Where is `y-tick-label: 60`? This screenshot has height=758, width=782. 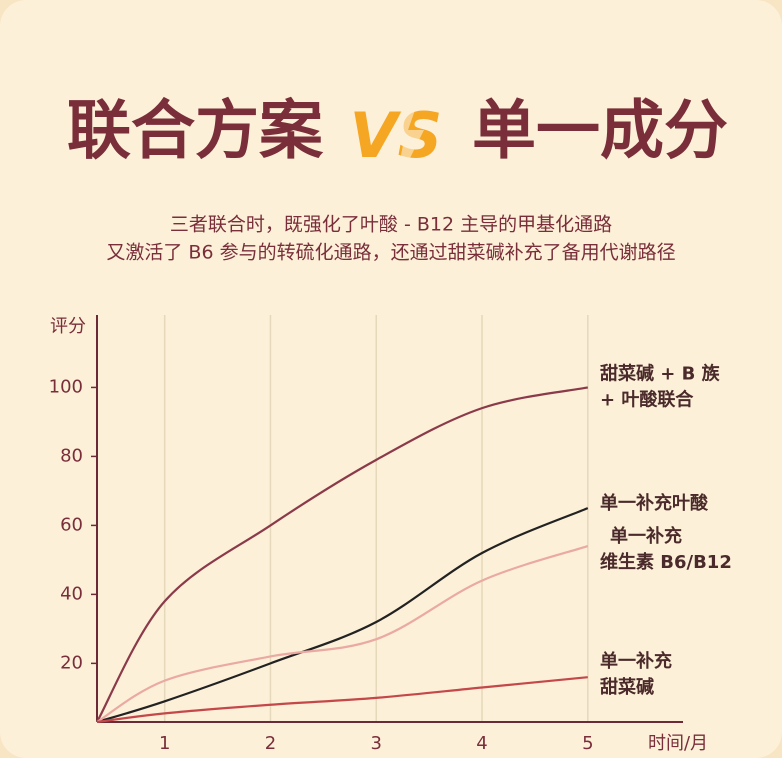
y-tick-label: 60 is located at coordinates (71, 524).